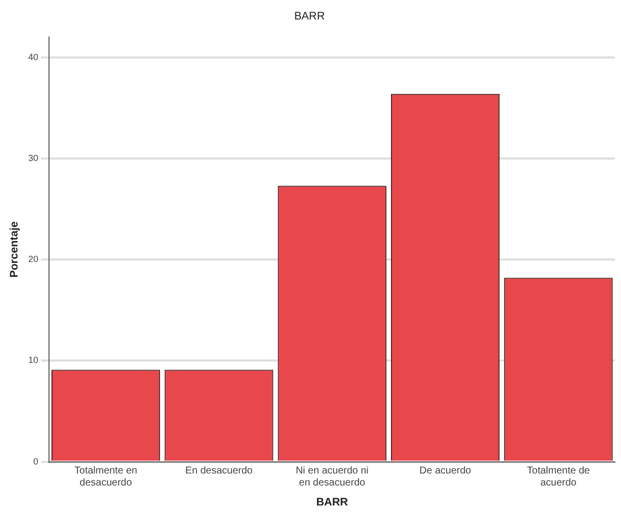 The width and height of the screenshot is (621, 521). I want to click on y-tick-label: 0, so click(35, 461).